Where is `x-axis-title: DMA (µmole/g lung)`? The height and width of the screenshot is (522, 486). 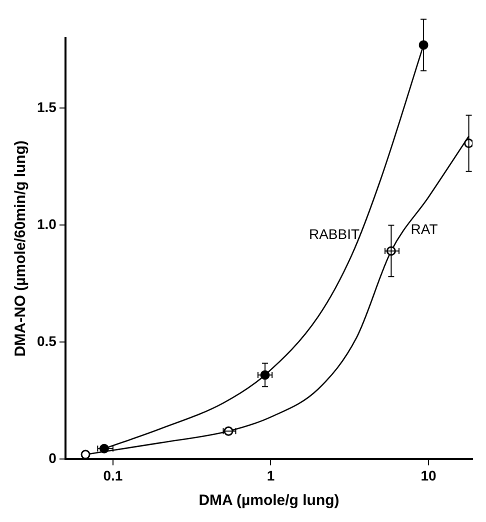 x-axis-title: DMA (µmole/g lung) is located at coordinates (269, 501).